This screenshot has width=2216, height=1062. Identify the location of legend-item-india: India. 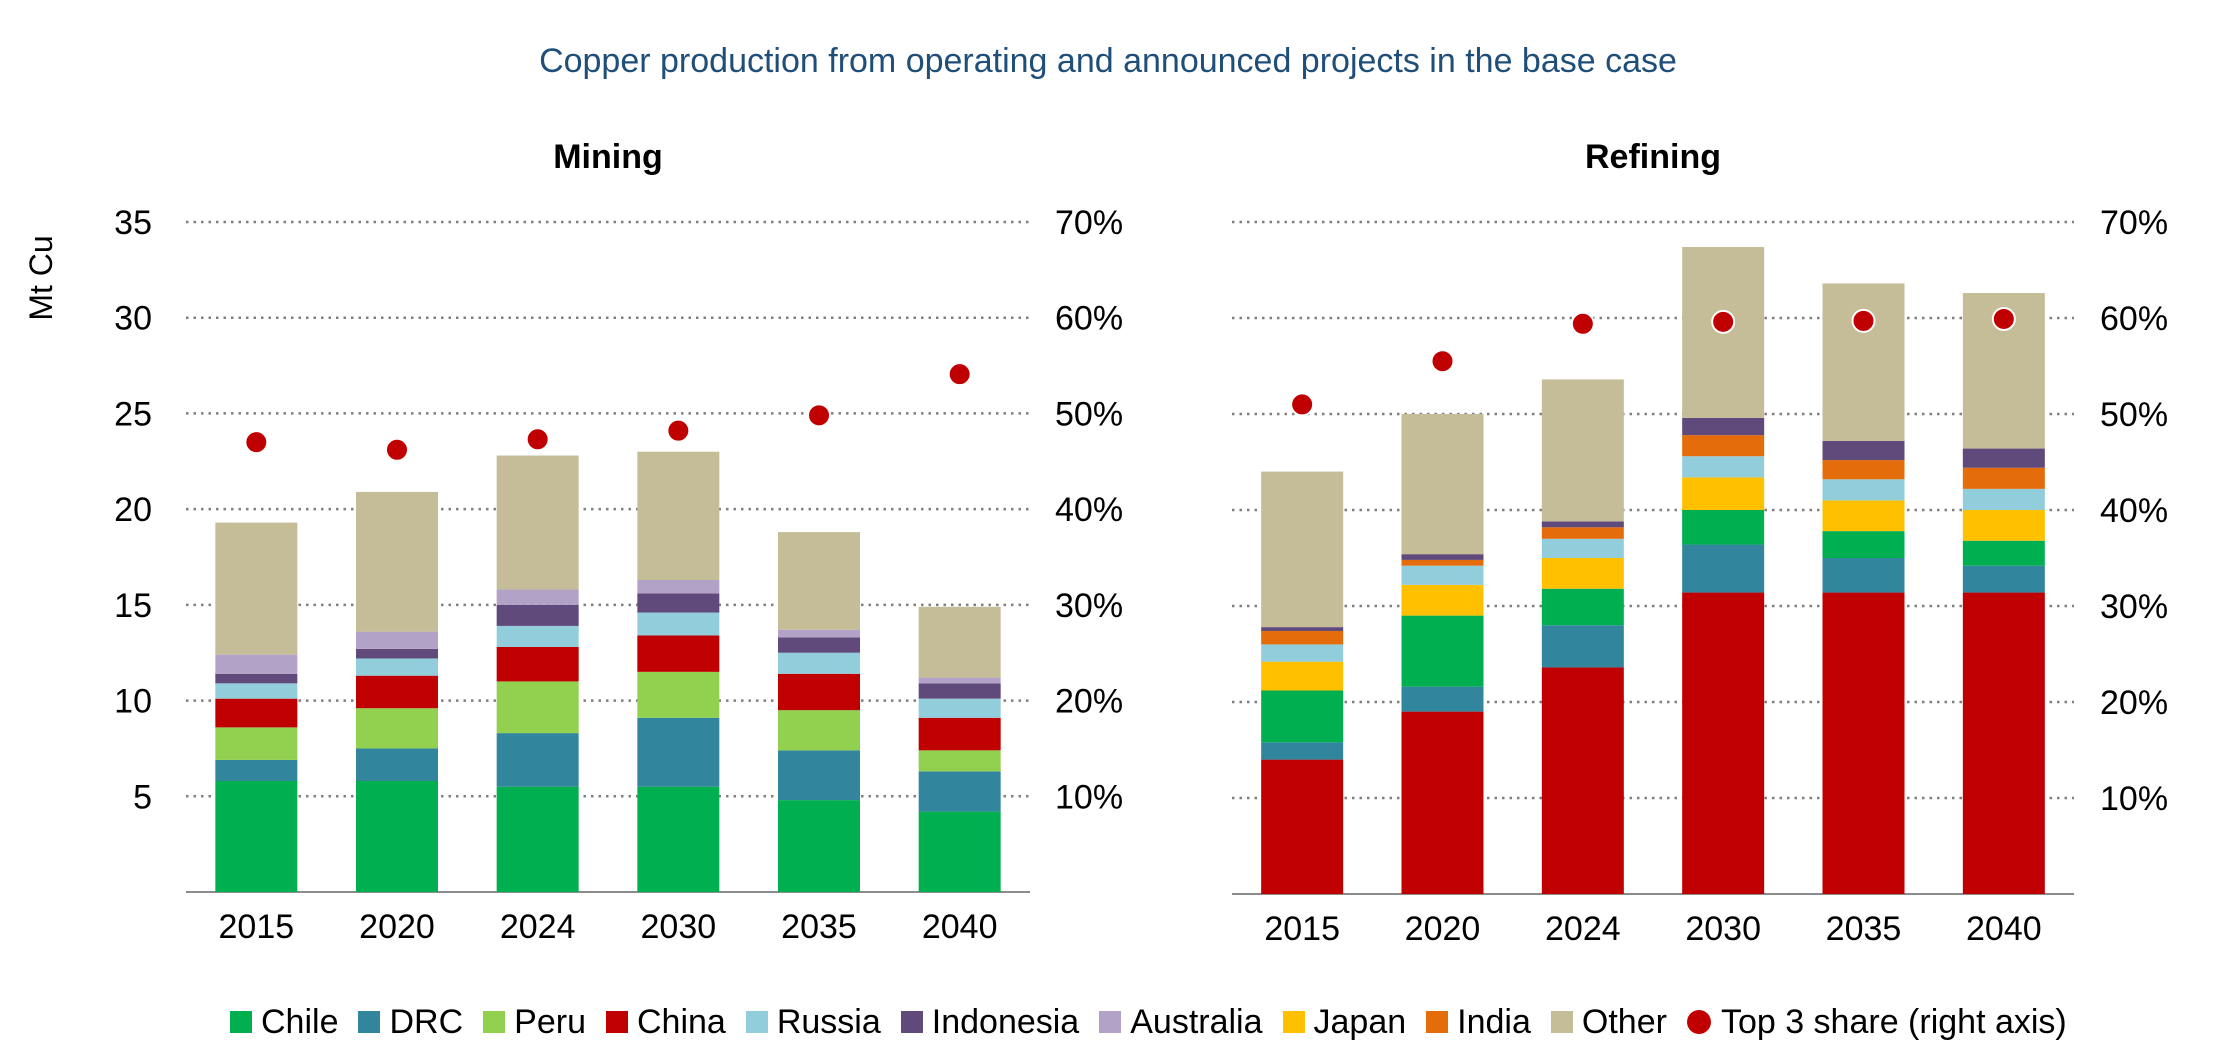
(1478, 1022).